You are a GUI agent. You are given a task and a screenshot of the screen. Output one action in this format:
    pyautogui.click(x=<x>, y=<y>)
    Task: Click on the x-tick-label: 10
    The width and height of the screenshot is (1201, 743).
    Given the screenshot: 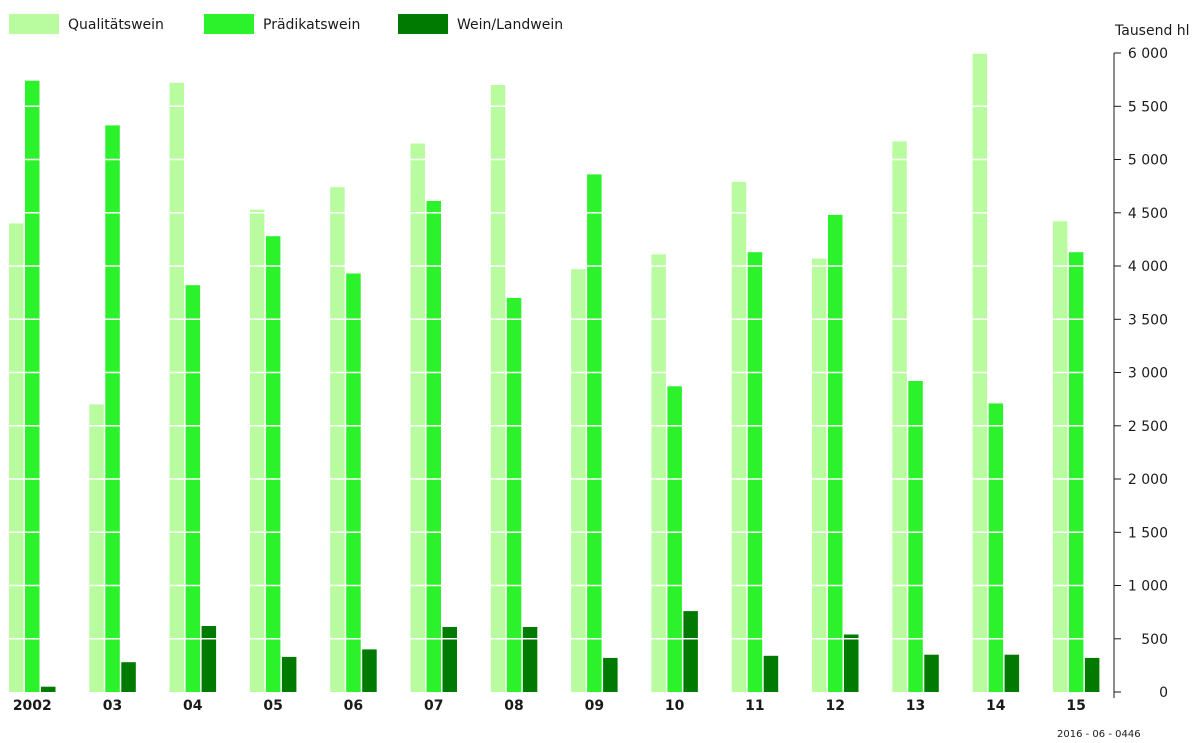 What is the action you would take?
    pyautogui.click(x=675, y=706)
    